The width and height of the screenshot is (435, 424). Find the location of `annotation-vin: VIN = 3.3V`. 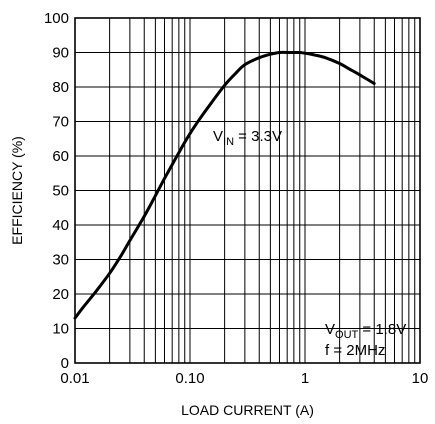

annotation-vin: VIN = 3.3V is located at coordinates (247, 138).